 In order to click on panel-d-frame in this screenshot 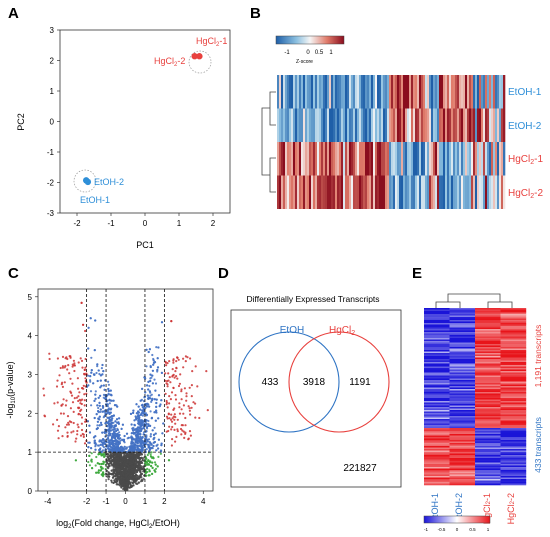, I will do `click(316, 398)`.